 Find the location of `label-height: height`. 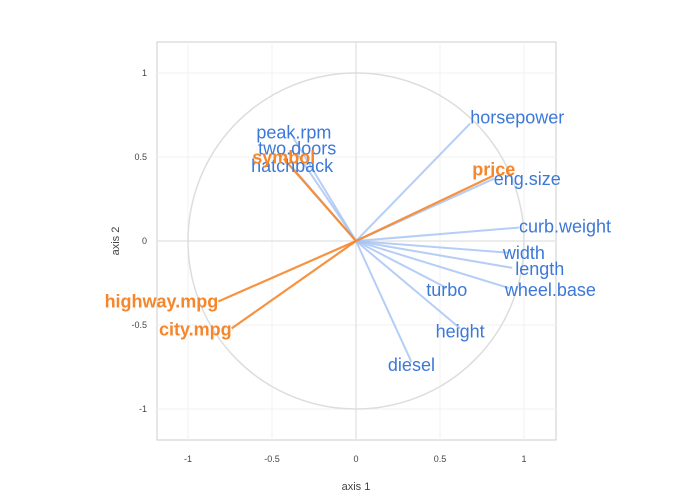

label-height: height is located at coordinates (460, 331).